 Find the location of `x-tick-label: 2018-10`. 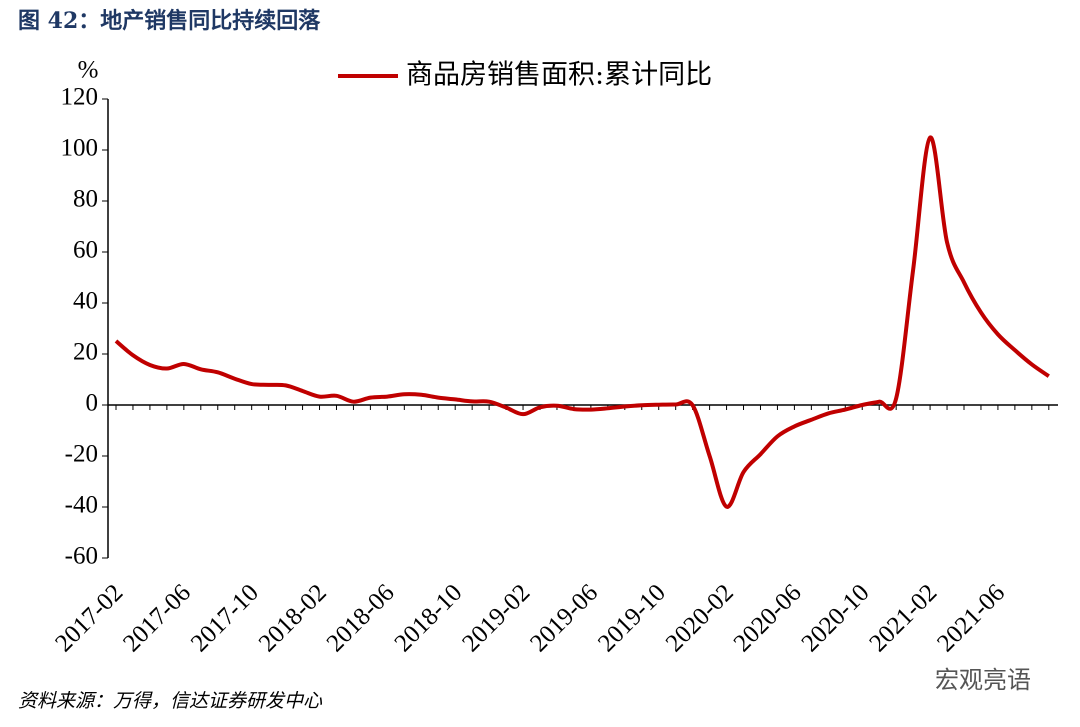

x-tick-label: 2018-10 is located at coordinates (428, 618).